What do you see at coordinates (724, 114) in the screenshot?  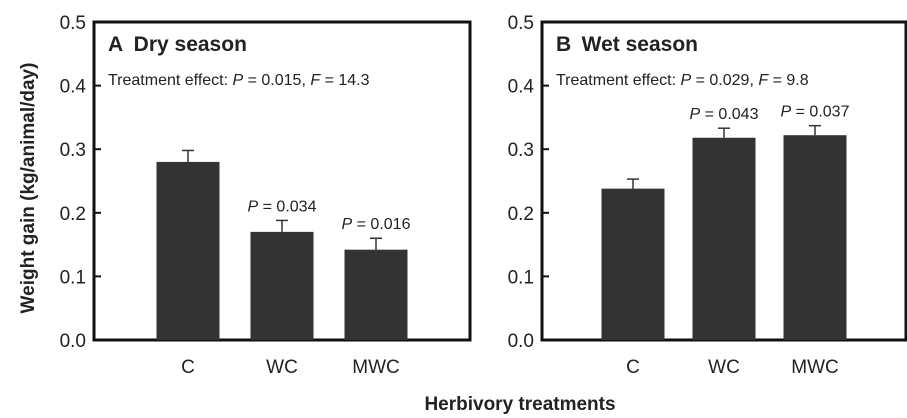 I see `p-value-annotation: P = 0.043` at bounding box center [724, 114].